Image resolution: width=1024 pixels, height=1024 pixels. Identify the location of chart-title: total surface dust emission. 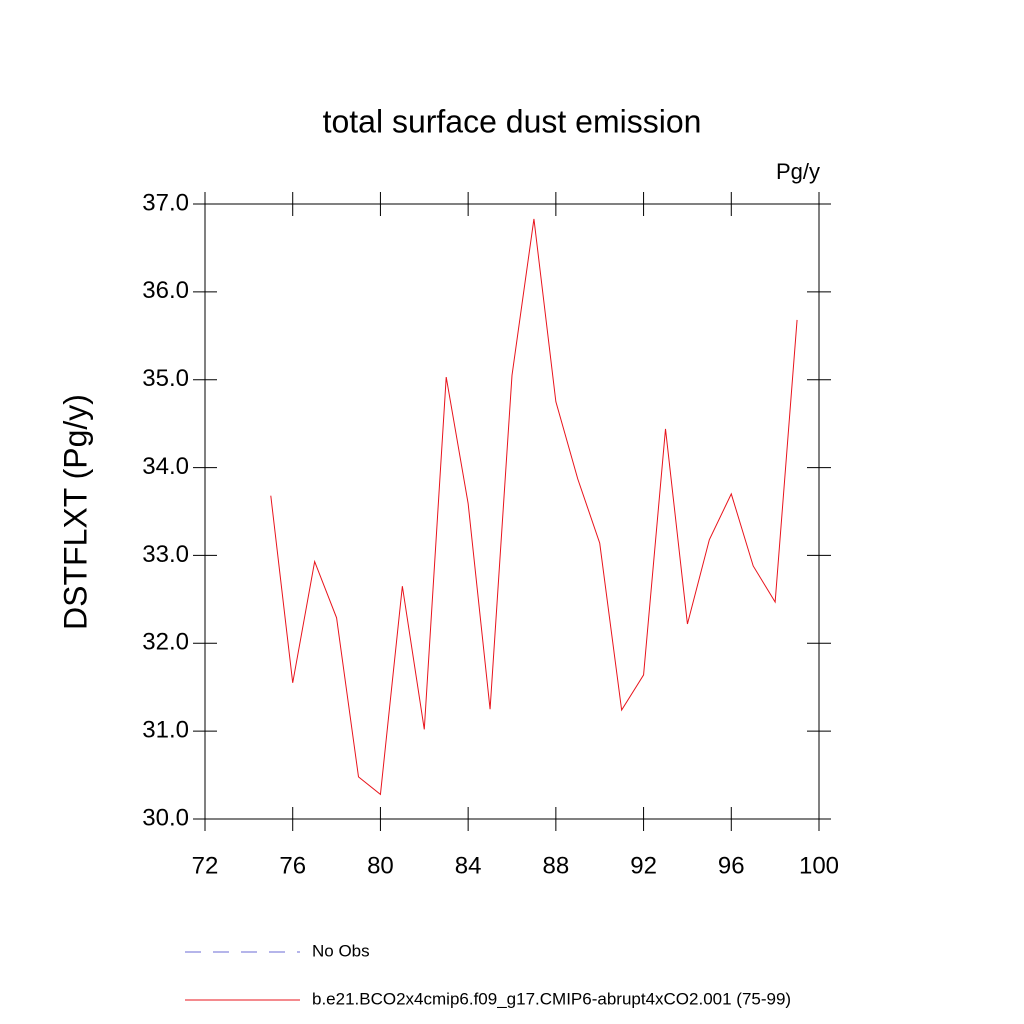
(512, 121).